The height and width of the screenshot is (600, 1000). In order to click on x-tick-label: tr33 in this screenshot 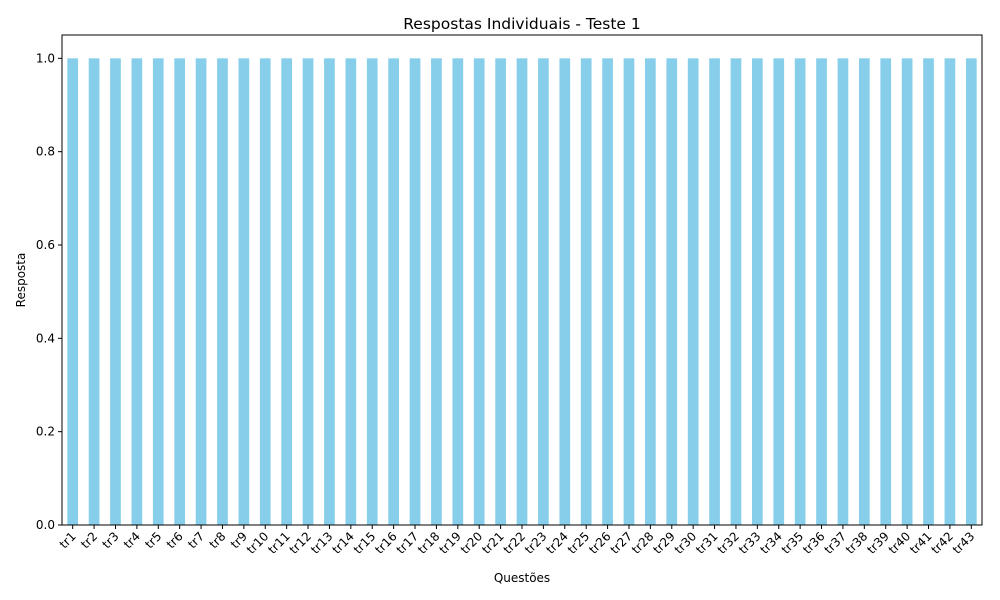, I will do `click(750, 543)`.